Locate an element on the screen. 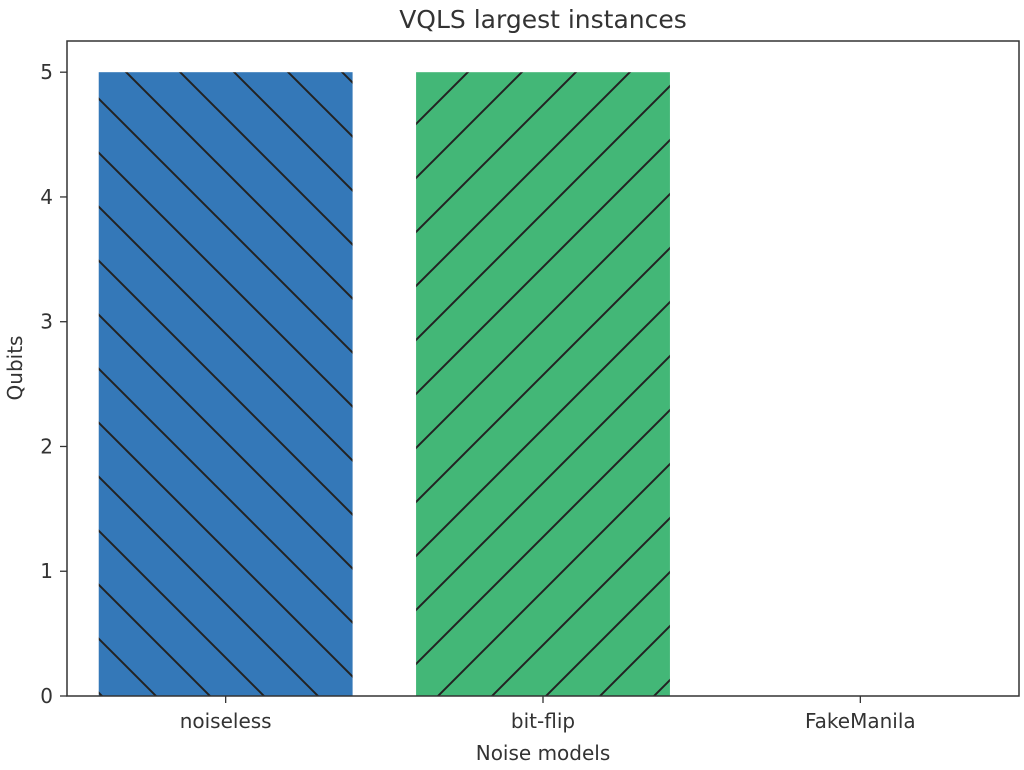  x-axis: noiseless bit-flip FakeManila is located at coordinates (548, 714).